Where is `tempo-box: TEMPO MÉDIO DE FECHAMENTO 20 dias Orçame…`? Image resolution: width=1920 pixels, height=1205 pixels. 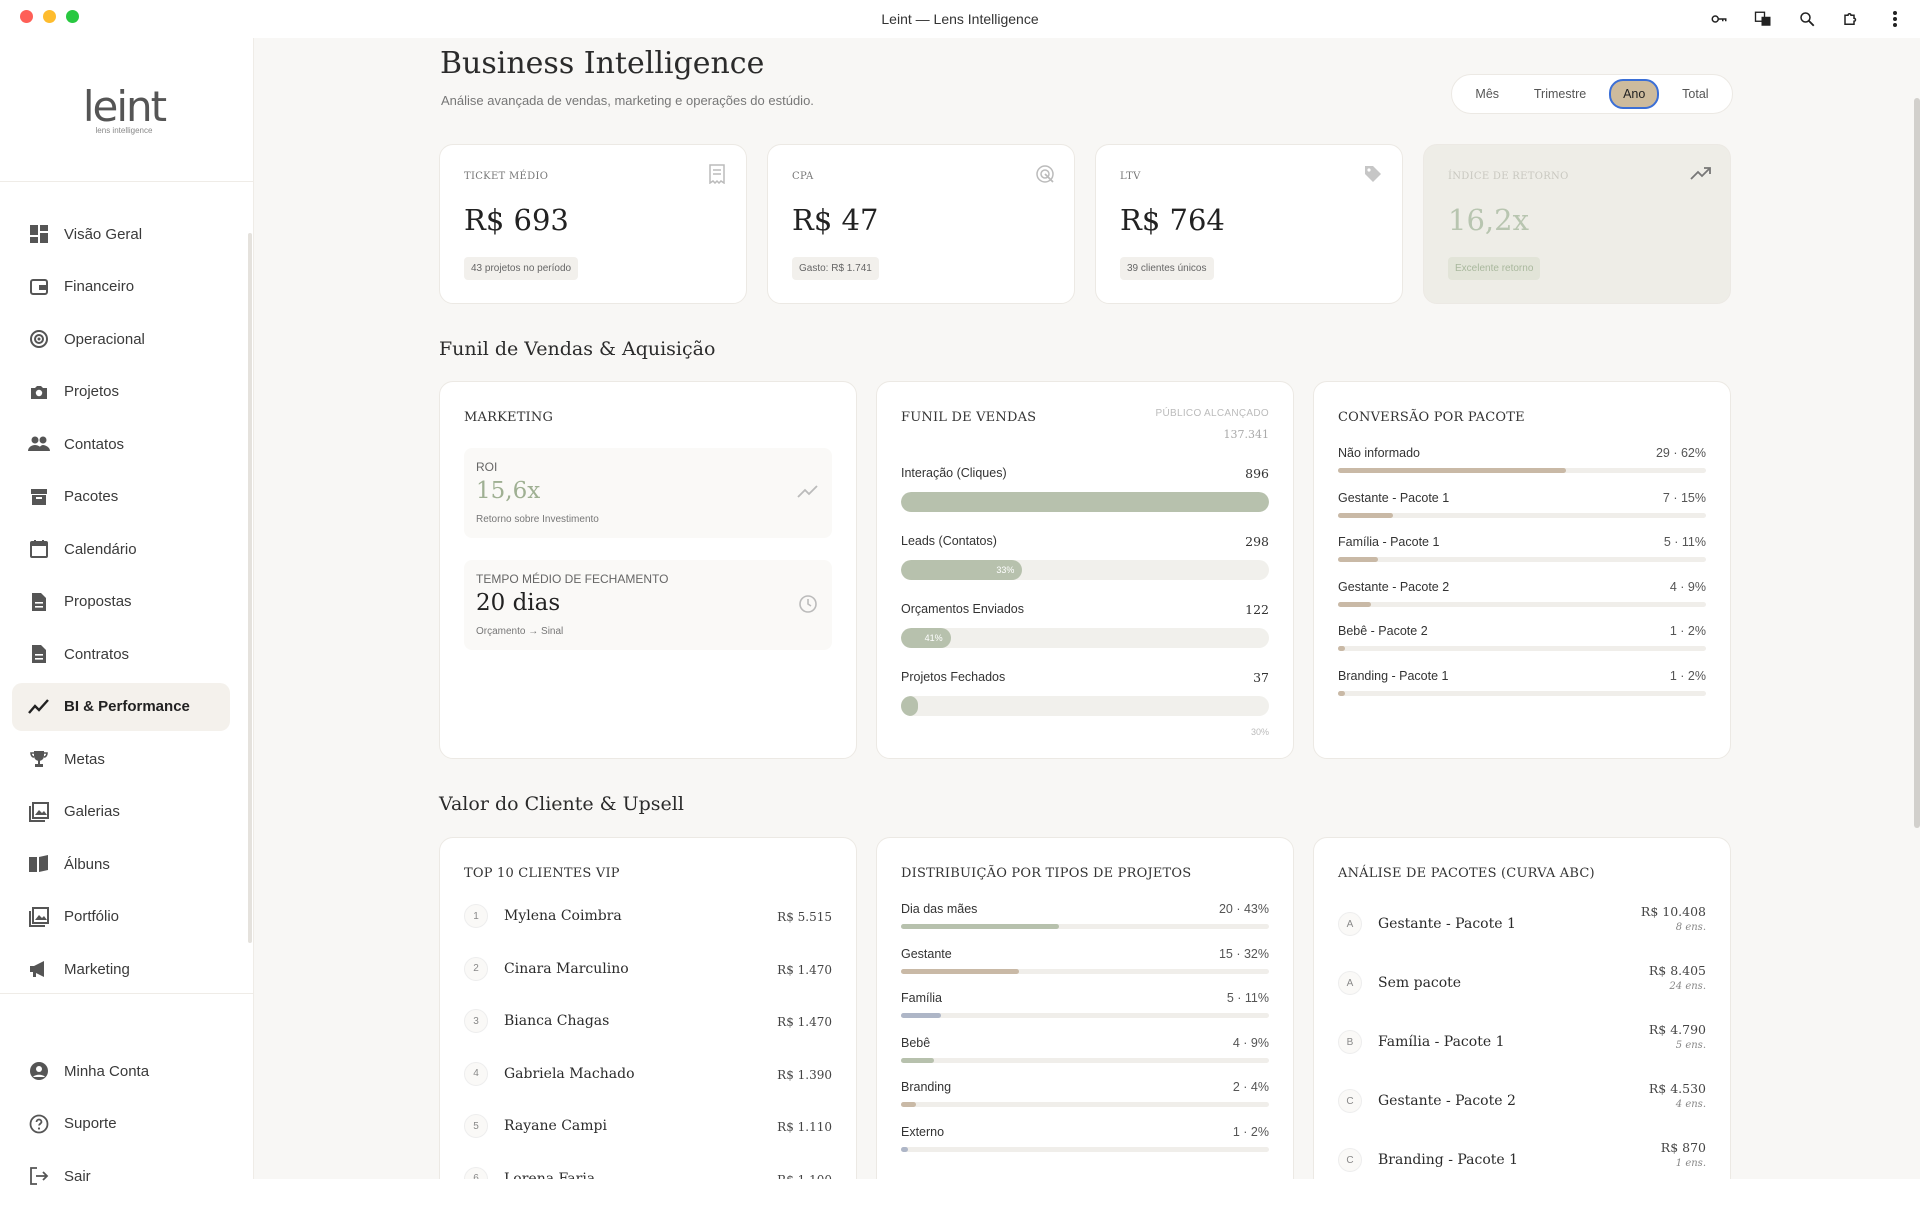 tempo-box: TEMPO MÉDIO DE FECHAMENTO 20 dias Orçame… is located at coordinates (648, 605).